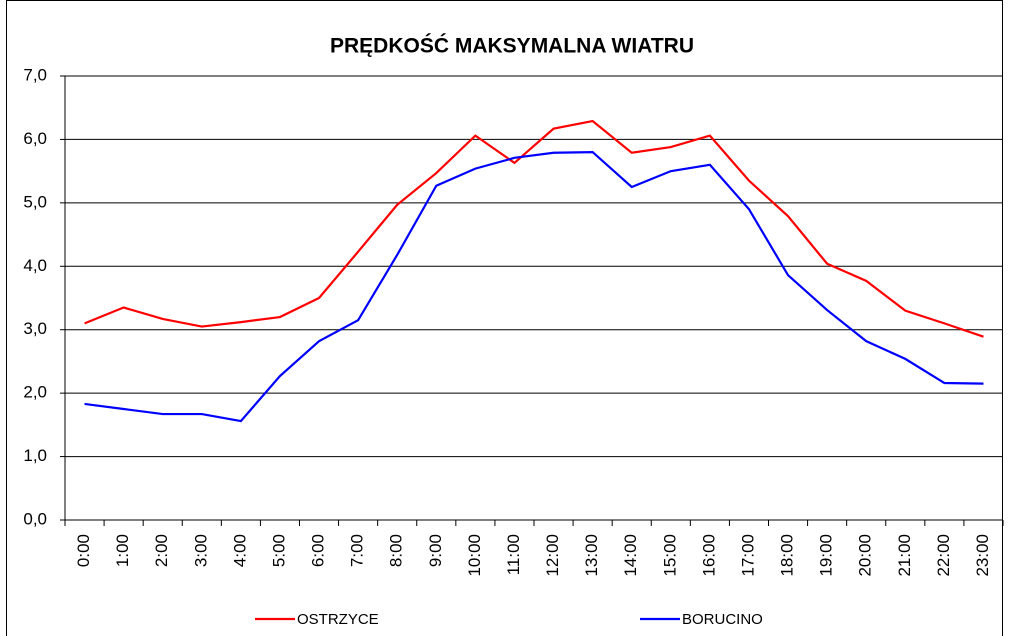  Describe the element at coordinates (826, 555) in the screenshot. I see `x-tick-label: 19:00` at that location.